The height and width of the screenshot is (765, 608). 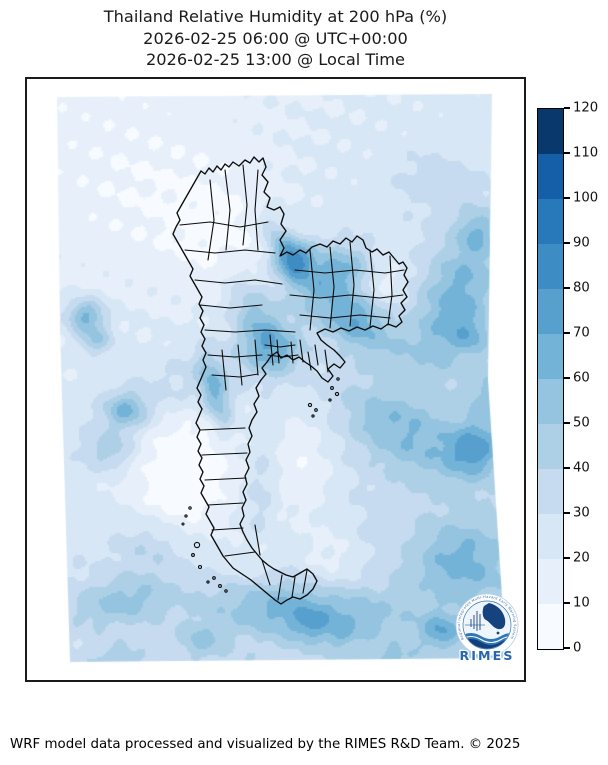 I want to click on colorbar-tick-label: 0, so click(x=577, y=648).